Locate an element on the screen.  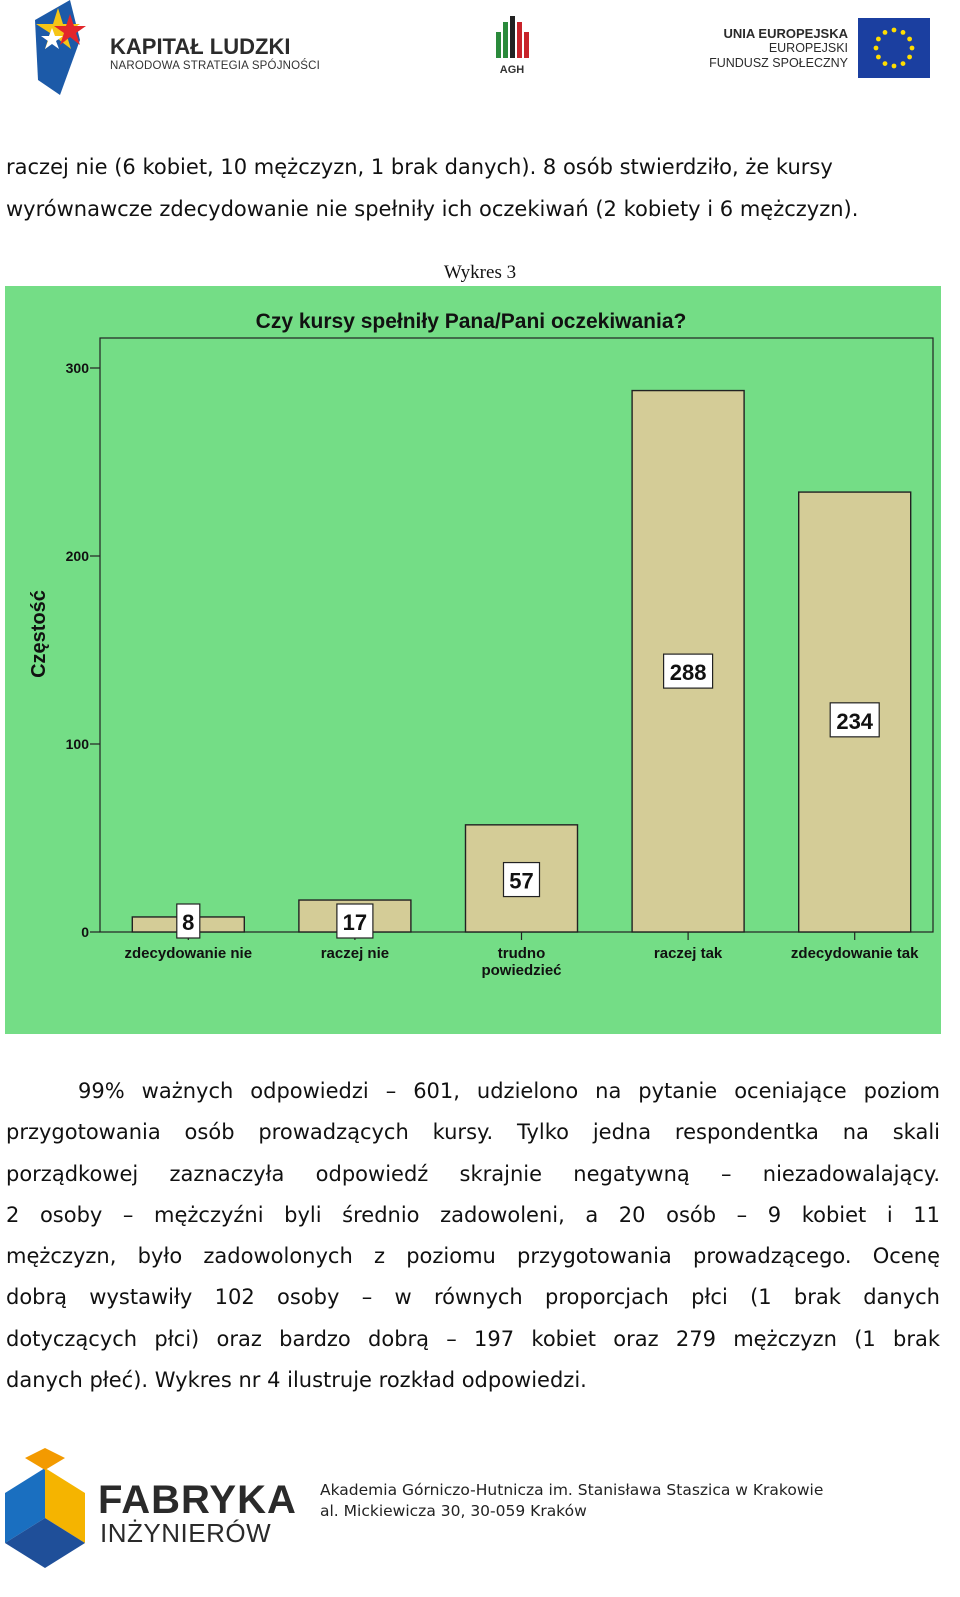
data-label: 17 is located at coordinates (355, 922).